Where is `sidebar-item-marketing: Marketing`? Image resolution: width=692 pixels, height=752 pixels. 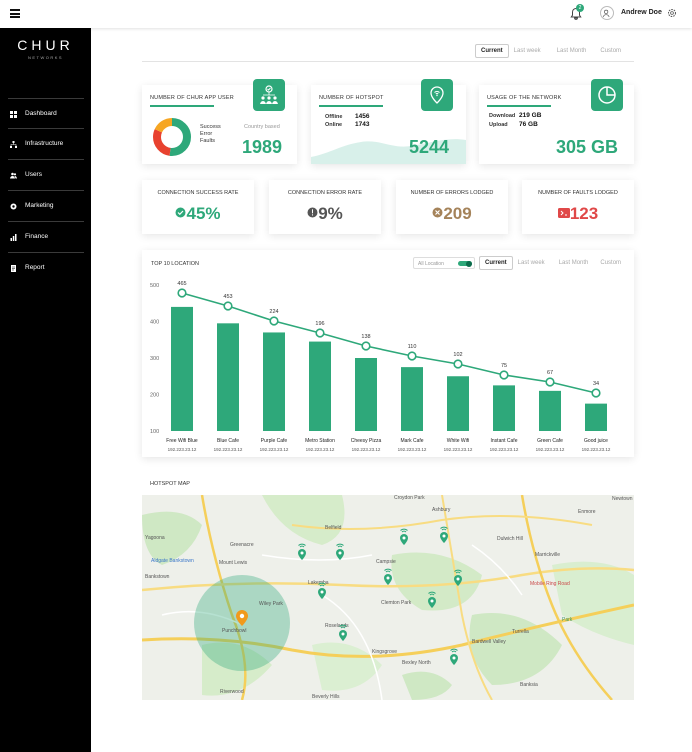 sidebar-item-marketing: Marketing is located at coordinates (46, 206).